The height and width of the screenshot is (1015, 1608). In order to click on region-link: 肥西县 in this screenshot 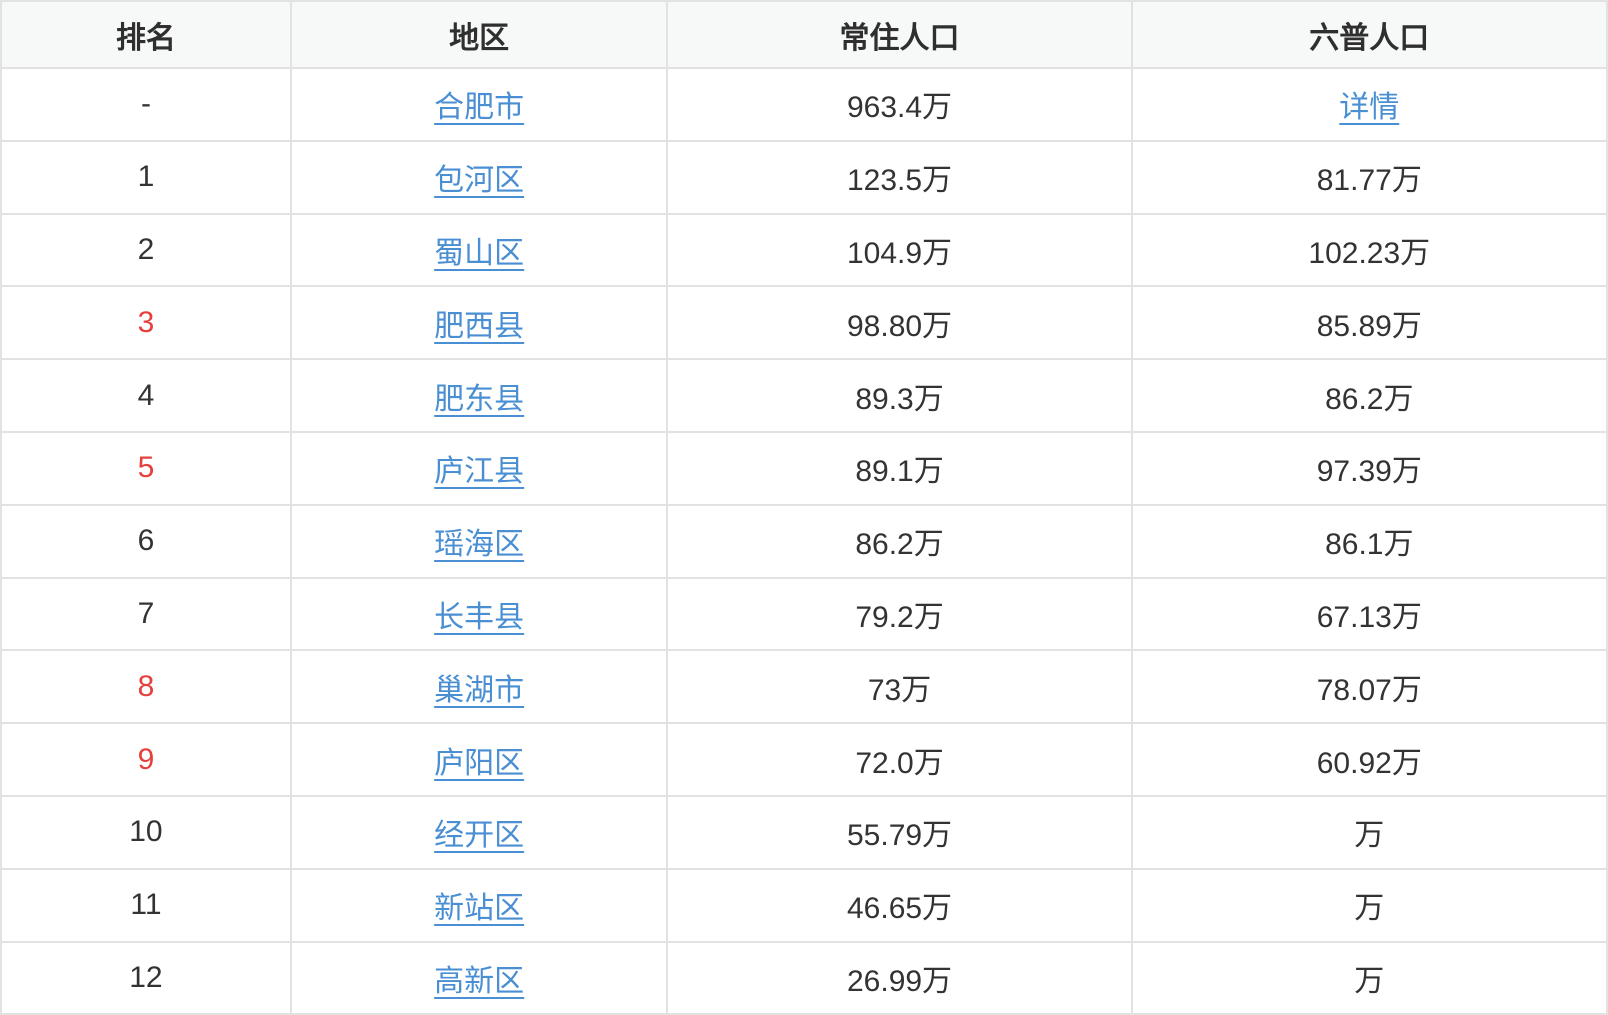, I will do `click(479, 326)`.